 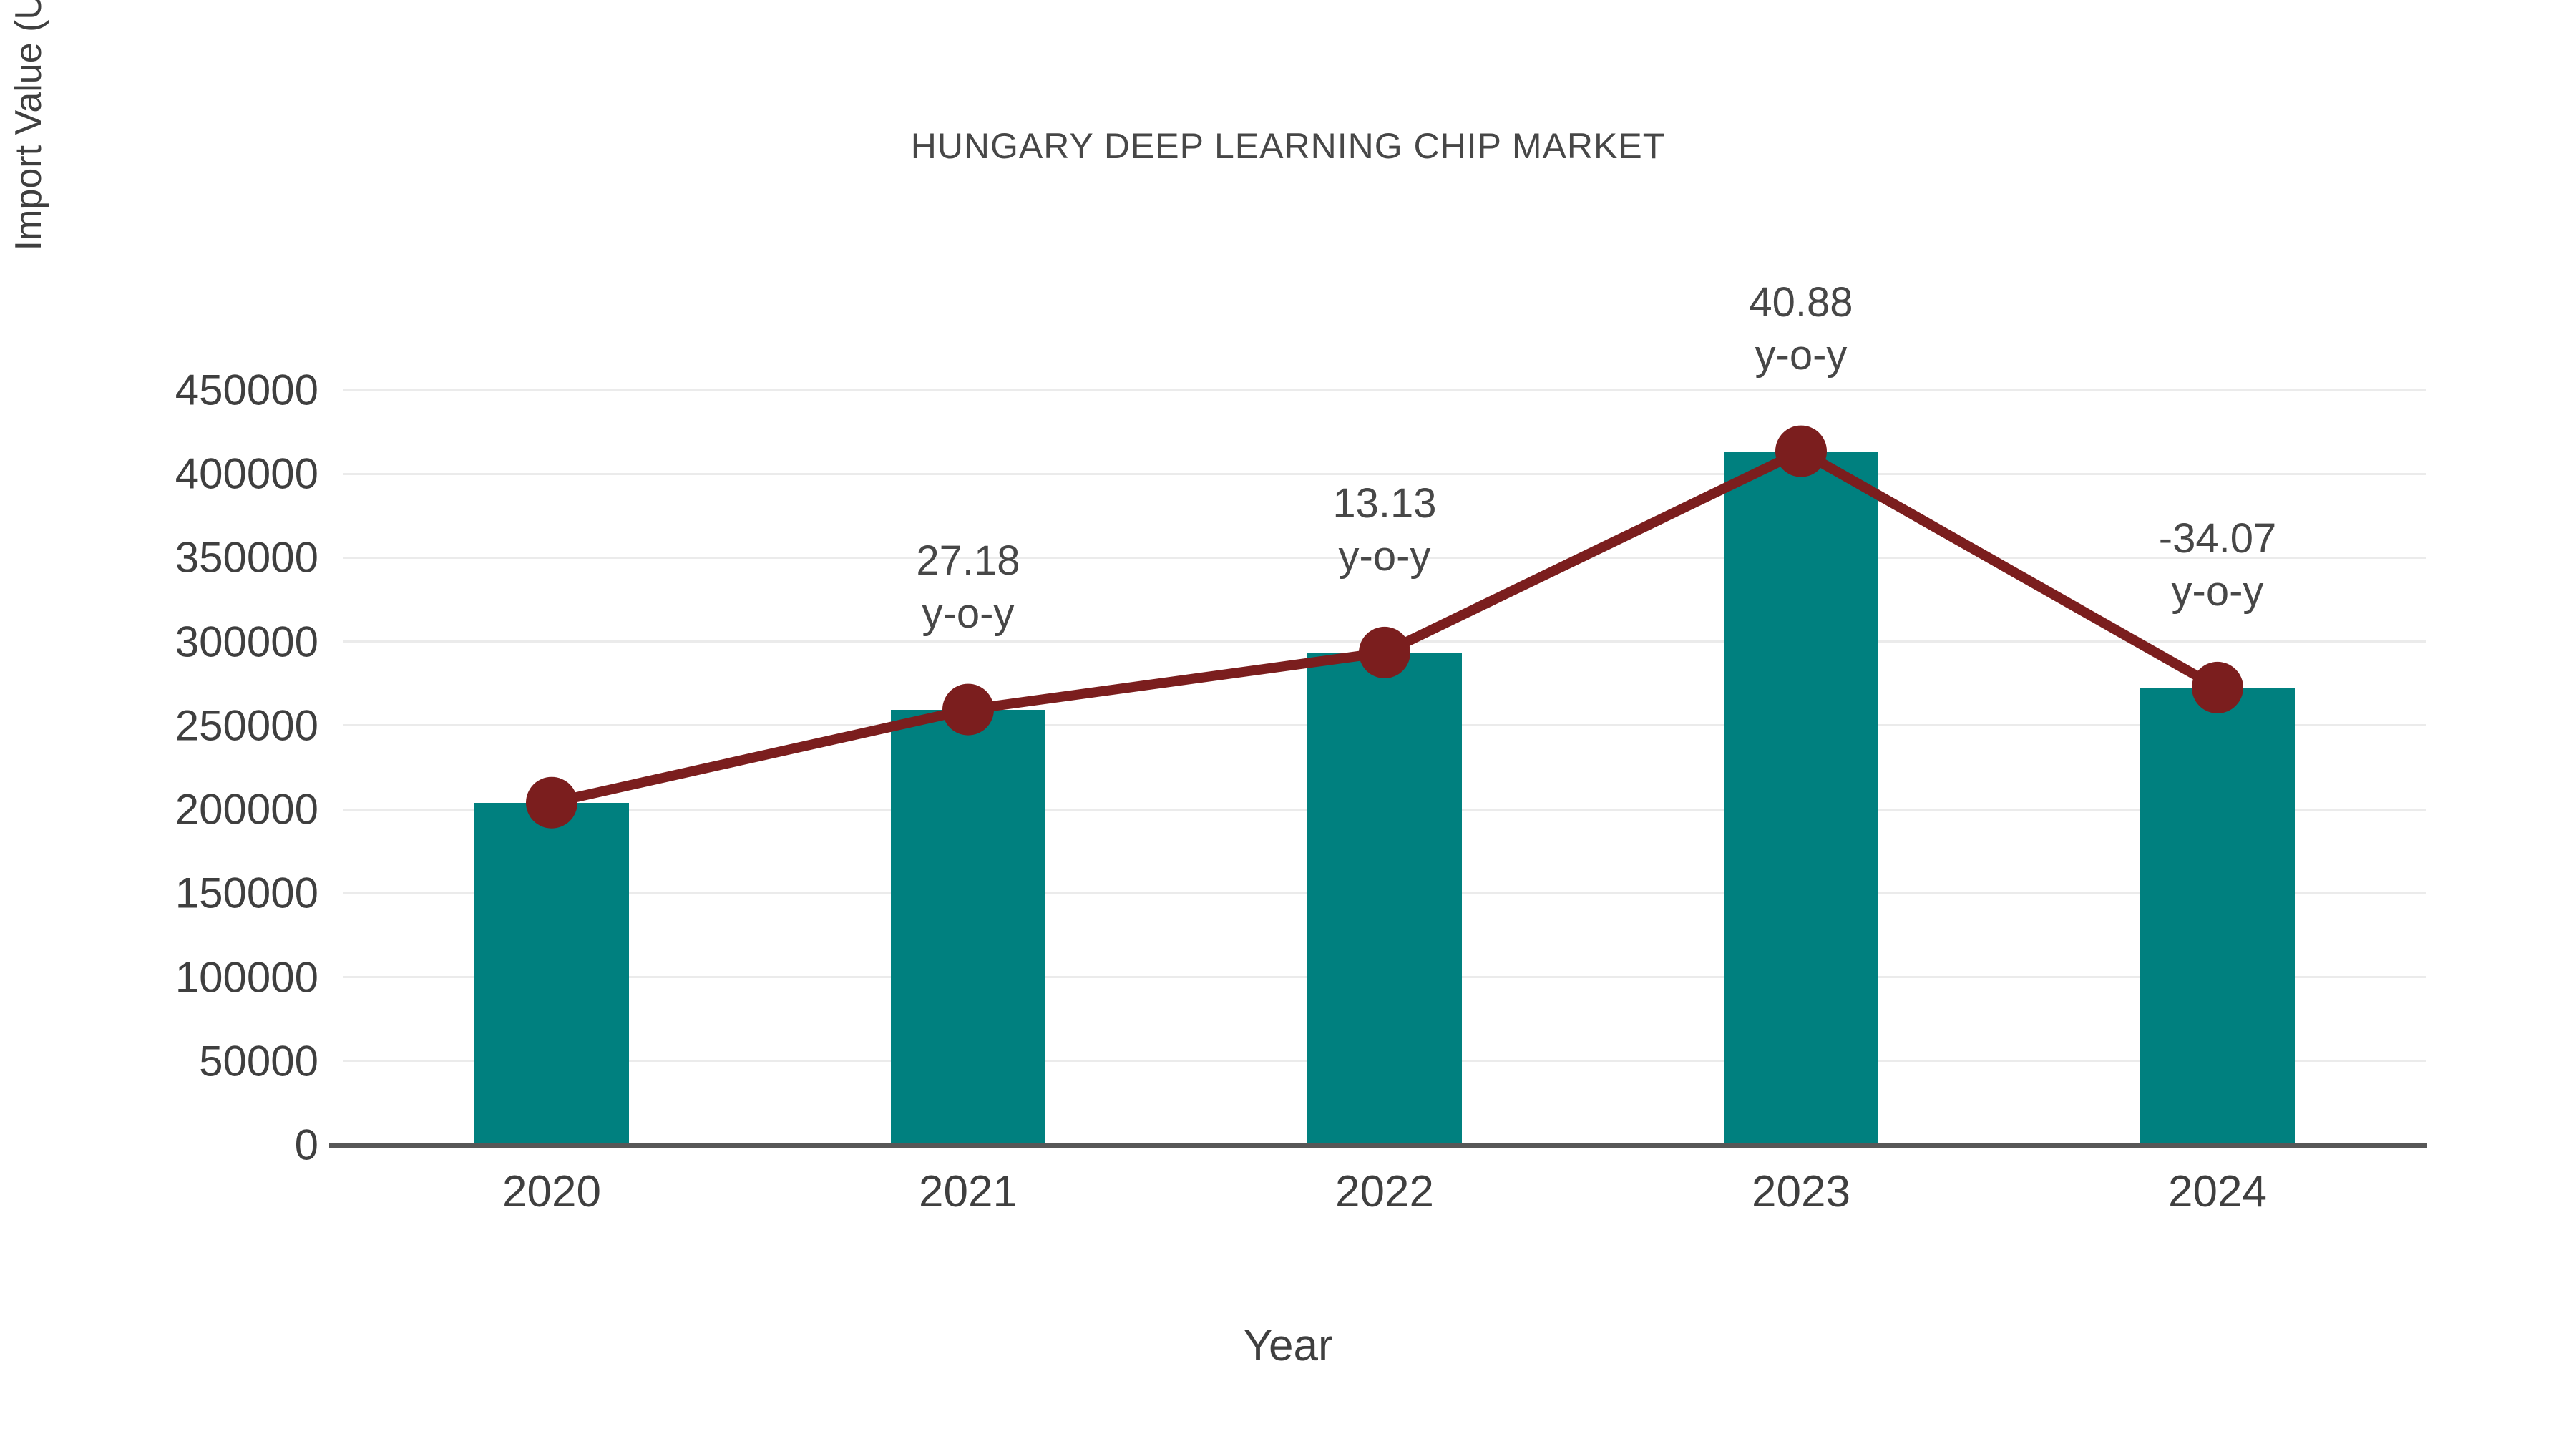 I want to click on y-axis-tick-label: 300000, so click(x=246, y=642).